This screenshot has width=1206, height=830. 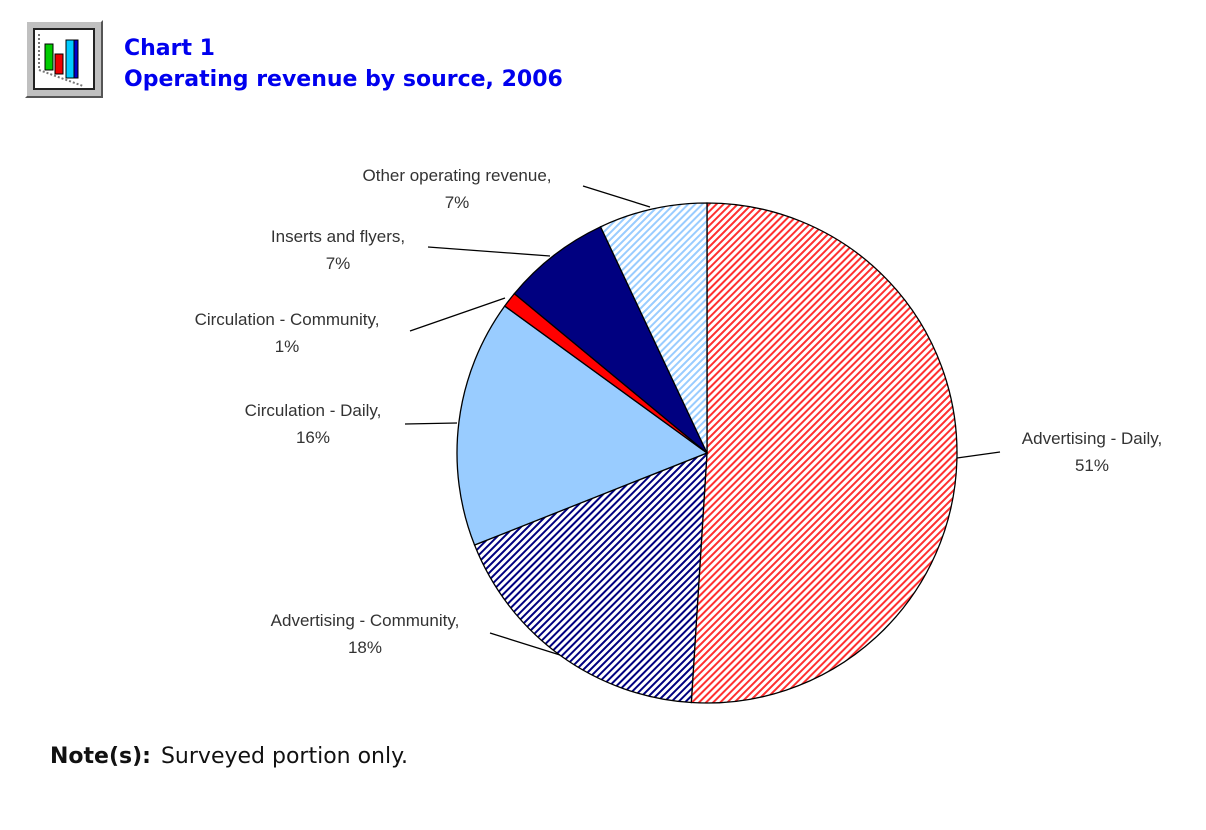 I want to click on bar-chart-icon, so click(x=64, y=59).